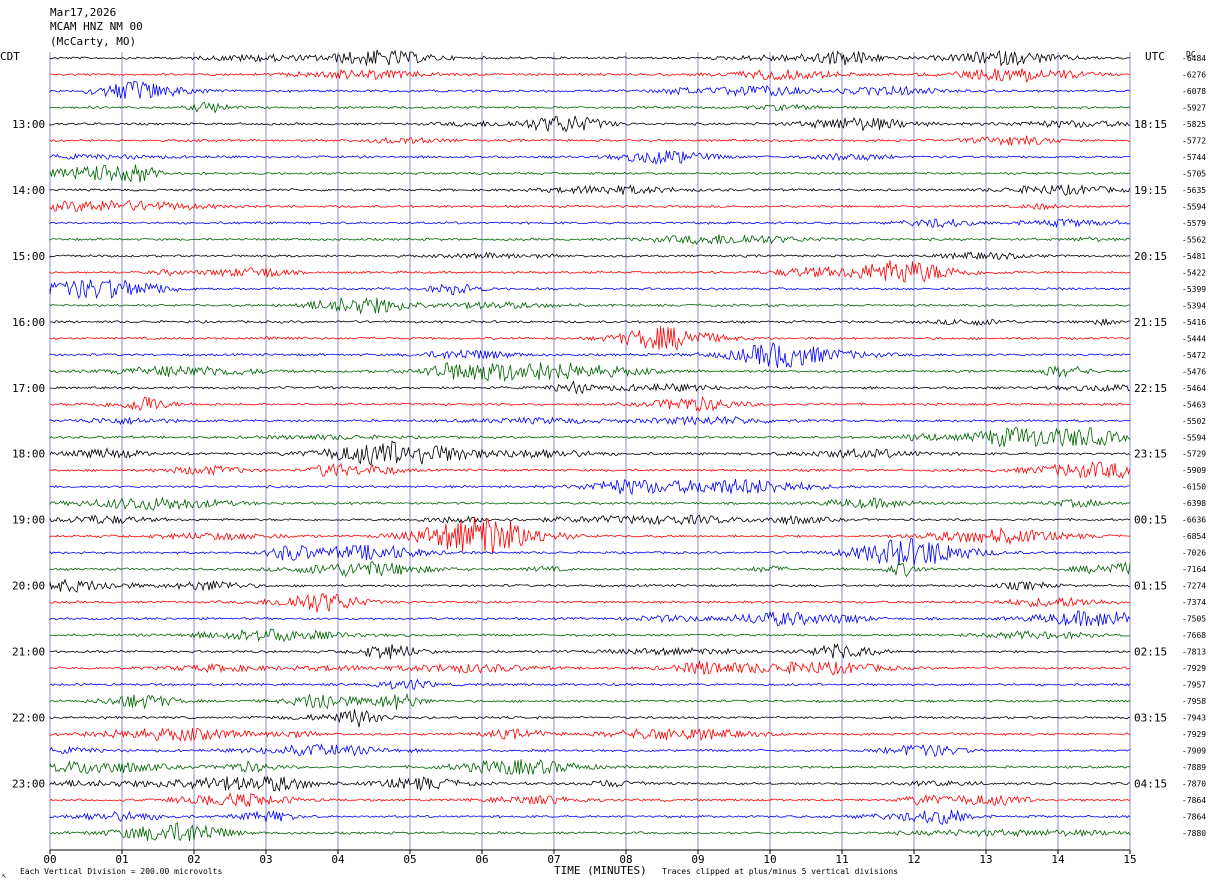  I want to click on dc-offset-label: -5502, so click(1194, 421).